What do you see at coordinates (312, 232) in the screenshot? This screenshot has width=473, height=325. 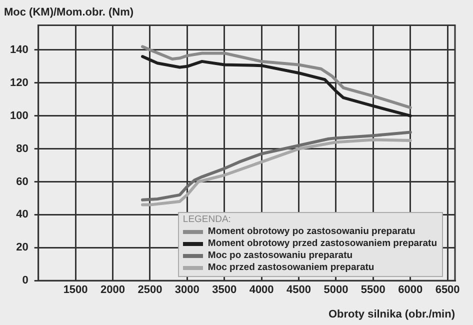 I see `legend-label: Moment obrotowy po zastosowaniu preparatu` at bounding box center [312, 232].